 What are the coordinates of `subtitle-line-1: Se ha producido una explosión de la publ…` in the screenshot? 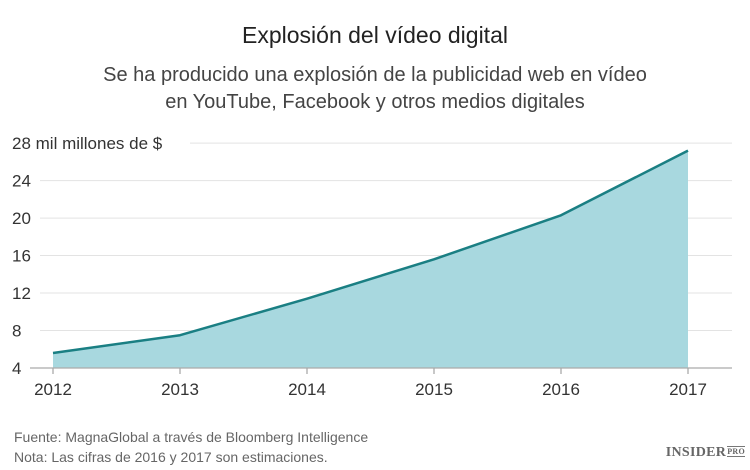 It's located at (375, 75).